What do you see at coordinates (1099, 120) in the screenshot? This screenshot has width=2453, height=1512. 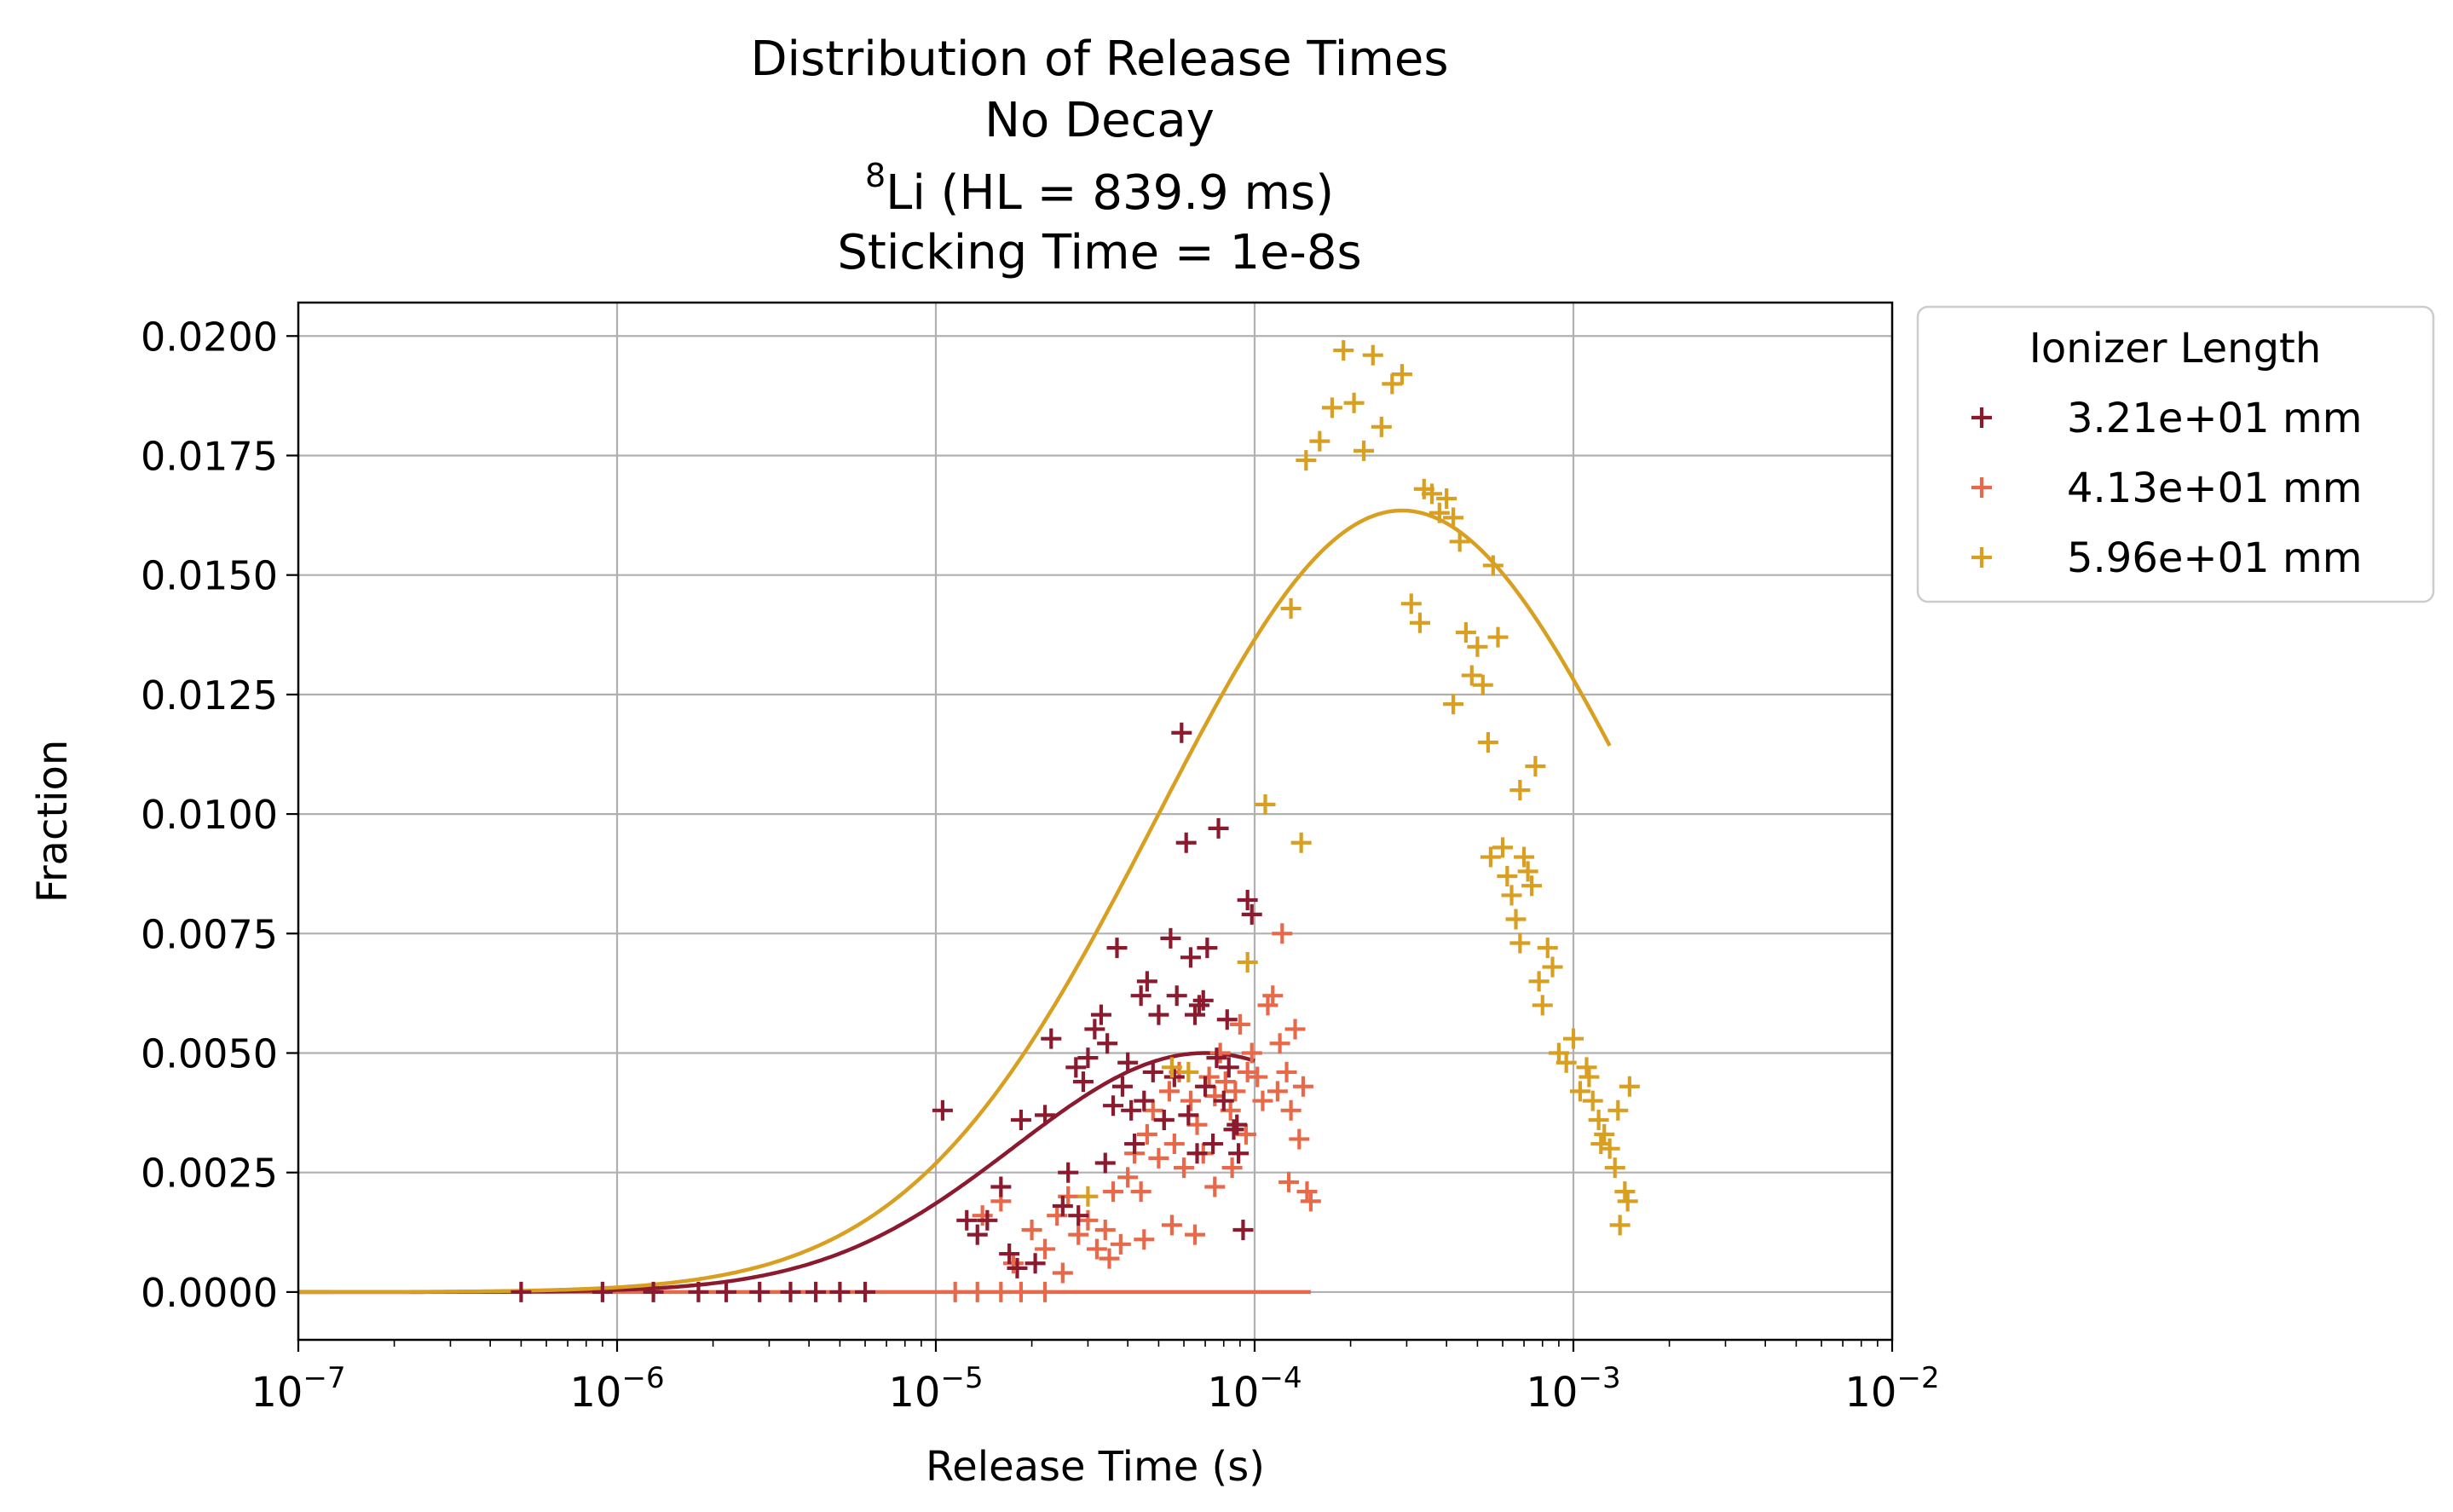 I see `title-line-2: No Decay` at bounding box center [1099, 120].